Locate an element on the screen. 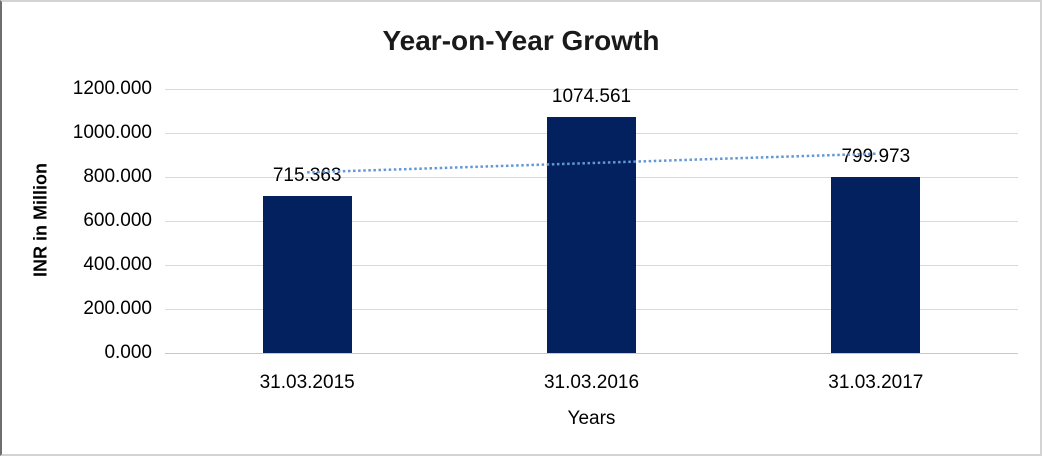  x-tick-label: 31.03.2017 is located at coordinates (876, 382).